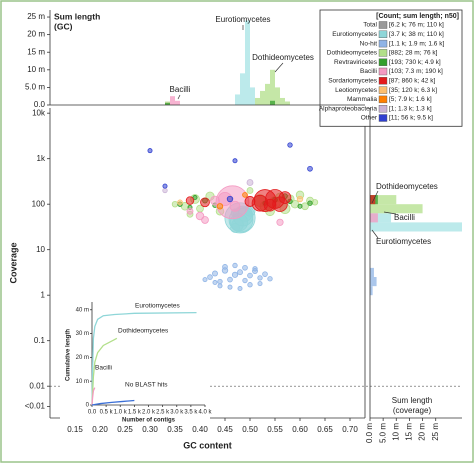 This screenshot has width=474, height=463. What do you see at coordinates (348, 108) in the screenshot?
I see `legend-name: Alphaproteobacteria` at bounding box center [348, 108].